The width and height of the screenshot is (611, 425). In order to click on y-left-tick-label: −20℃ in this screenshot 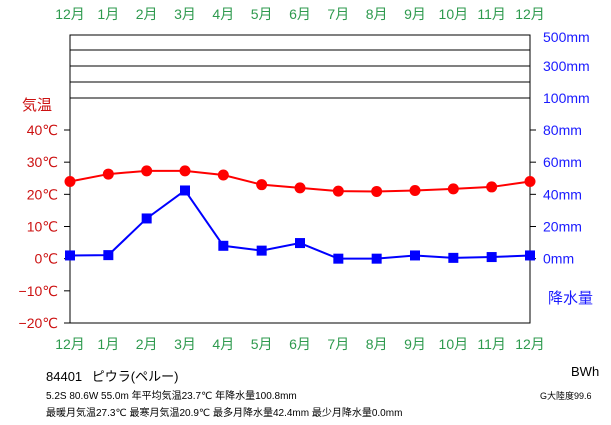, I will do `click(38, 323)`.